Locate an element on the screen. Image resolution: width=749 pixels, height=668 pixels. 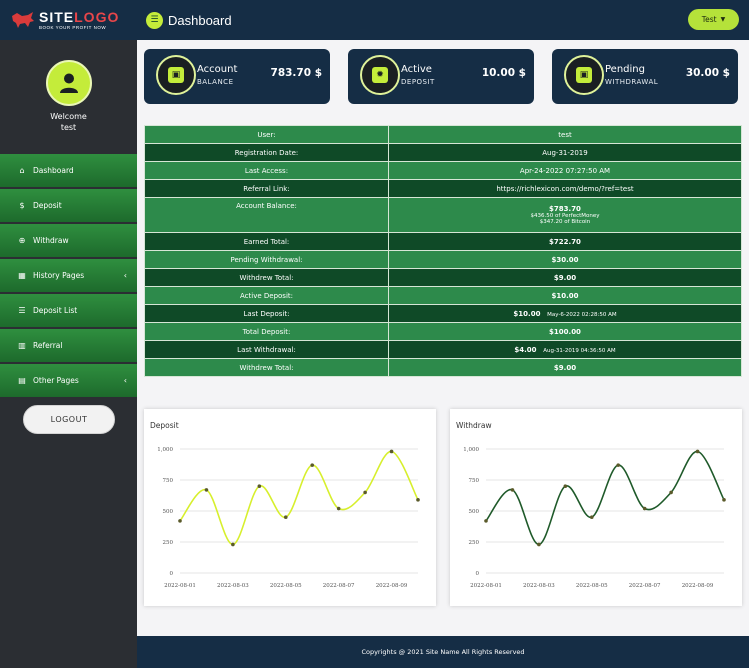
row-label: Registration Date: is located at coordinates (266, 152).